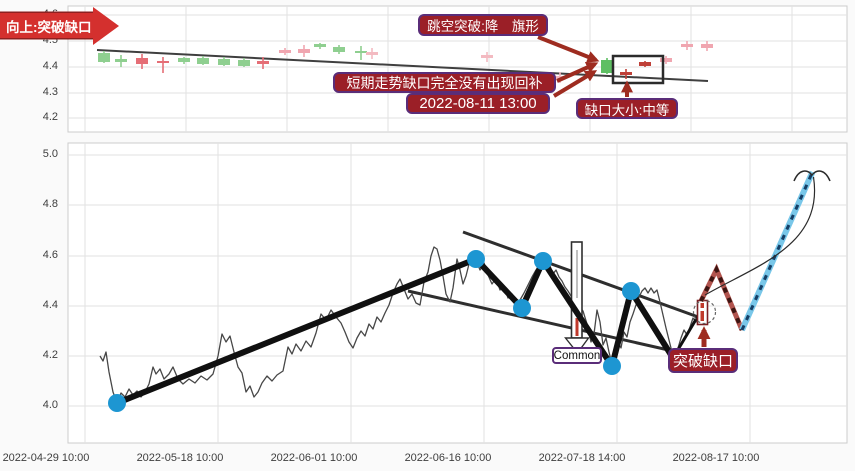 This screenshot has height=471, width=855. I want to click on projection-arc, so click(760, 236).